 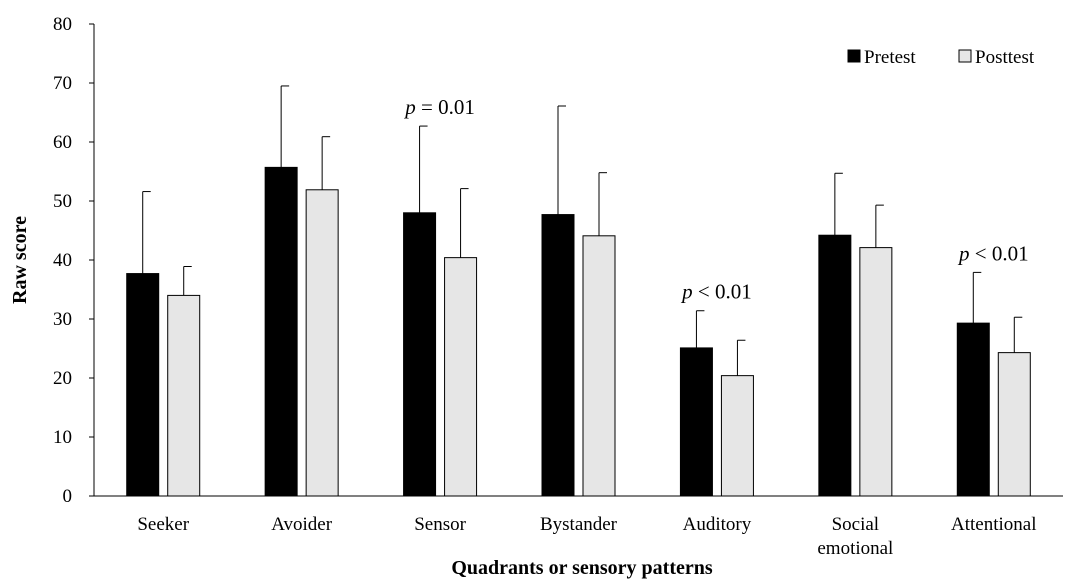 I want to click on legend-label-pretest: Pretest, so click(x=890, y=57).